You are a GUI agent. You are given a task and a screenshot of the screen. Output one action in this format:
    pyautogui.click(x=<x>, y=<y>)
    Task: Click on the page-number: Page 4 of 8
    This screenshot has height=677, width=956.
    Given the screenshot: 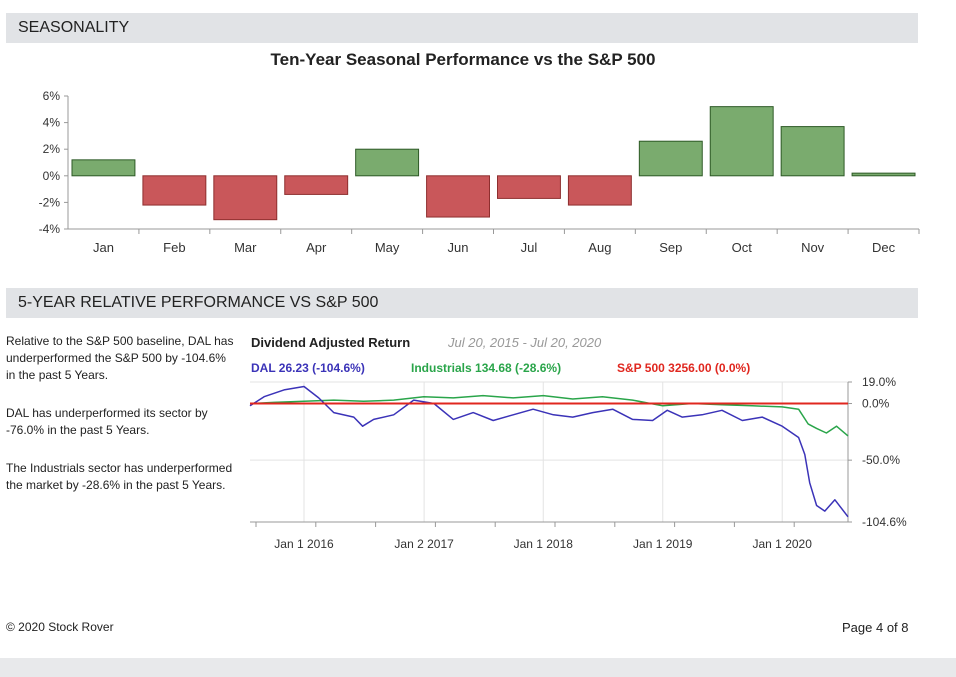 What is the action you would take?
    pyautogui.click(x=875, y=627)
    